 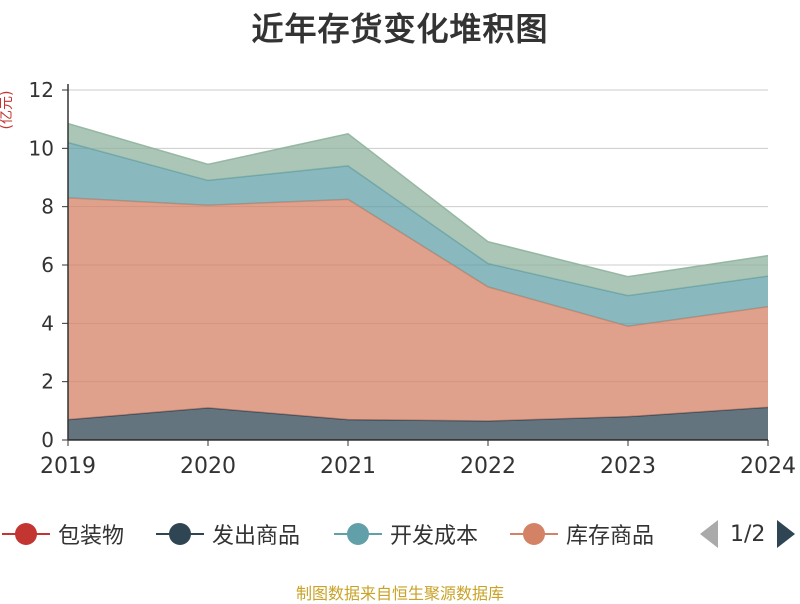 I want to click on y-tick-label: 10, so click(x=41, y=148).